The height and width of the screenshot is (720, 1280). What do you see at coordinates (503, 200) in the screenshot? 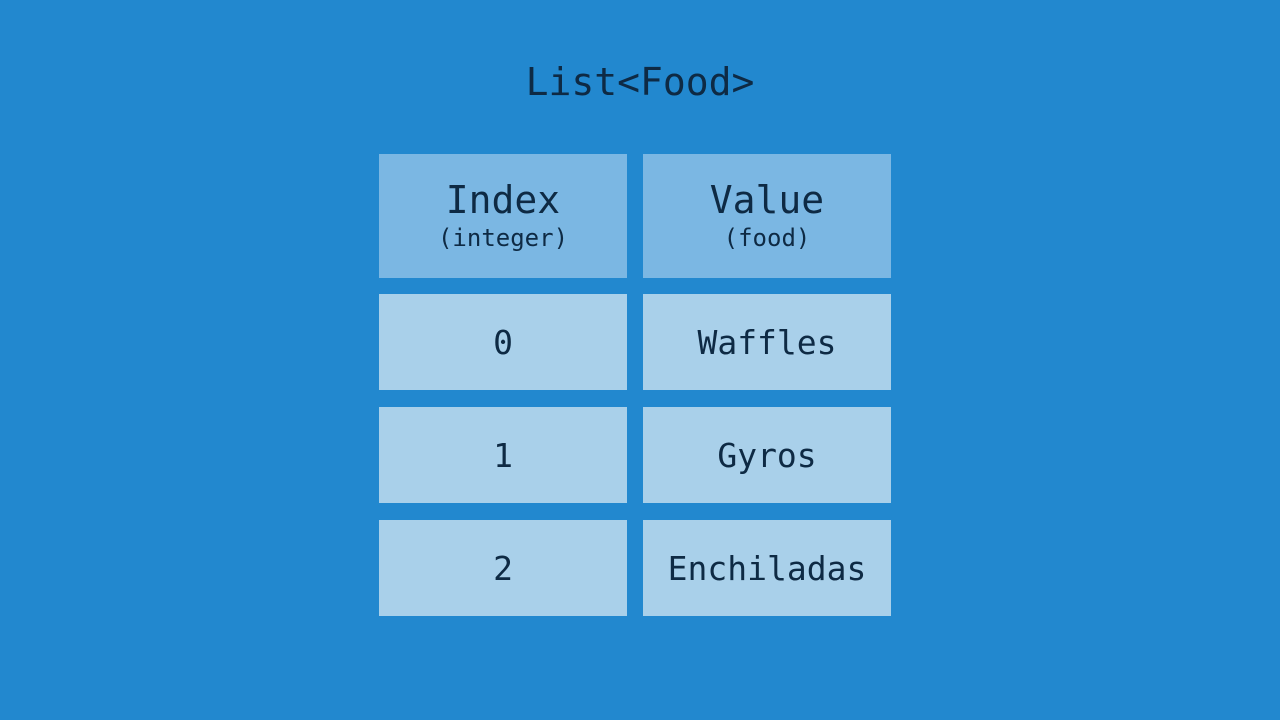
I see `header-index-label: Index` at bounding box center [503, 200].